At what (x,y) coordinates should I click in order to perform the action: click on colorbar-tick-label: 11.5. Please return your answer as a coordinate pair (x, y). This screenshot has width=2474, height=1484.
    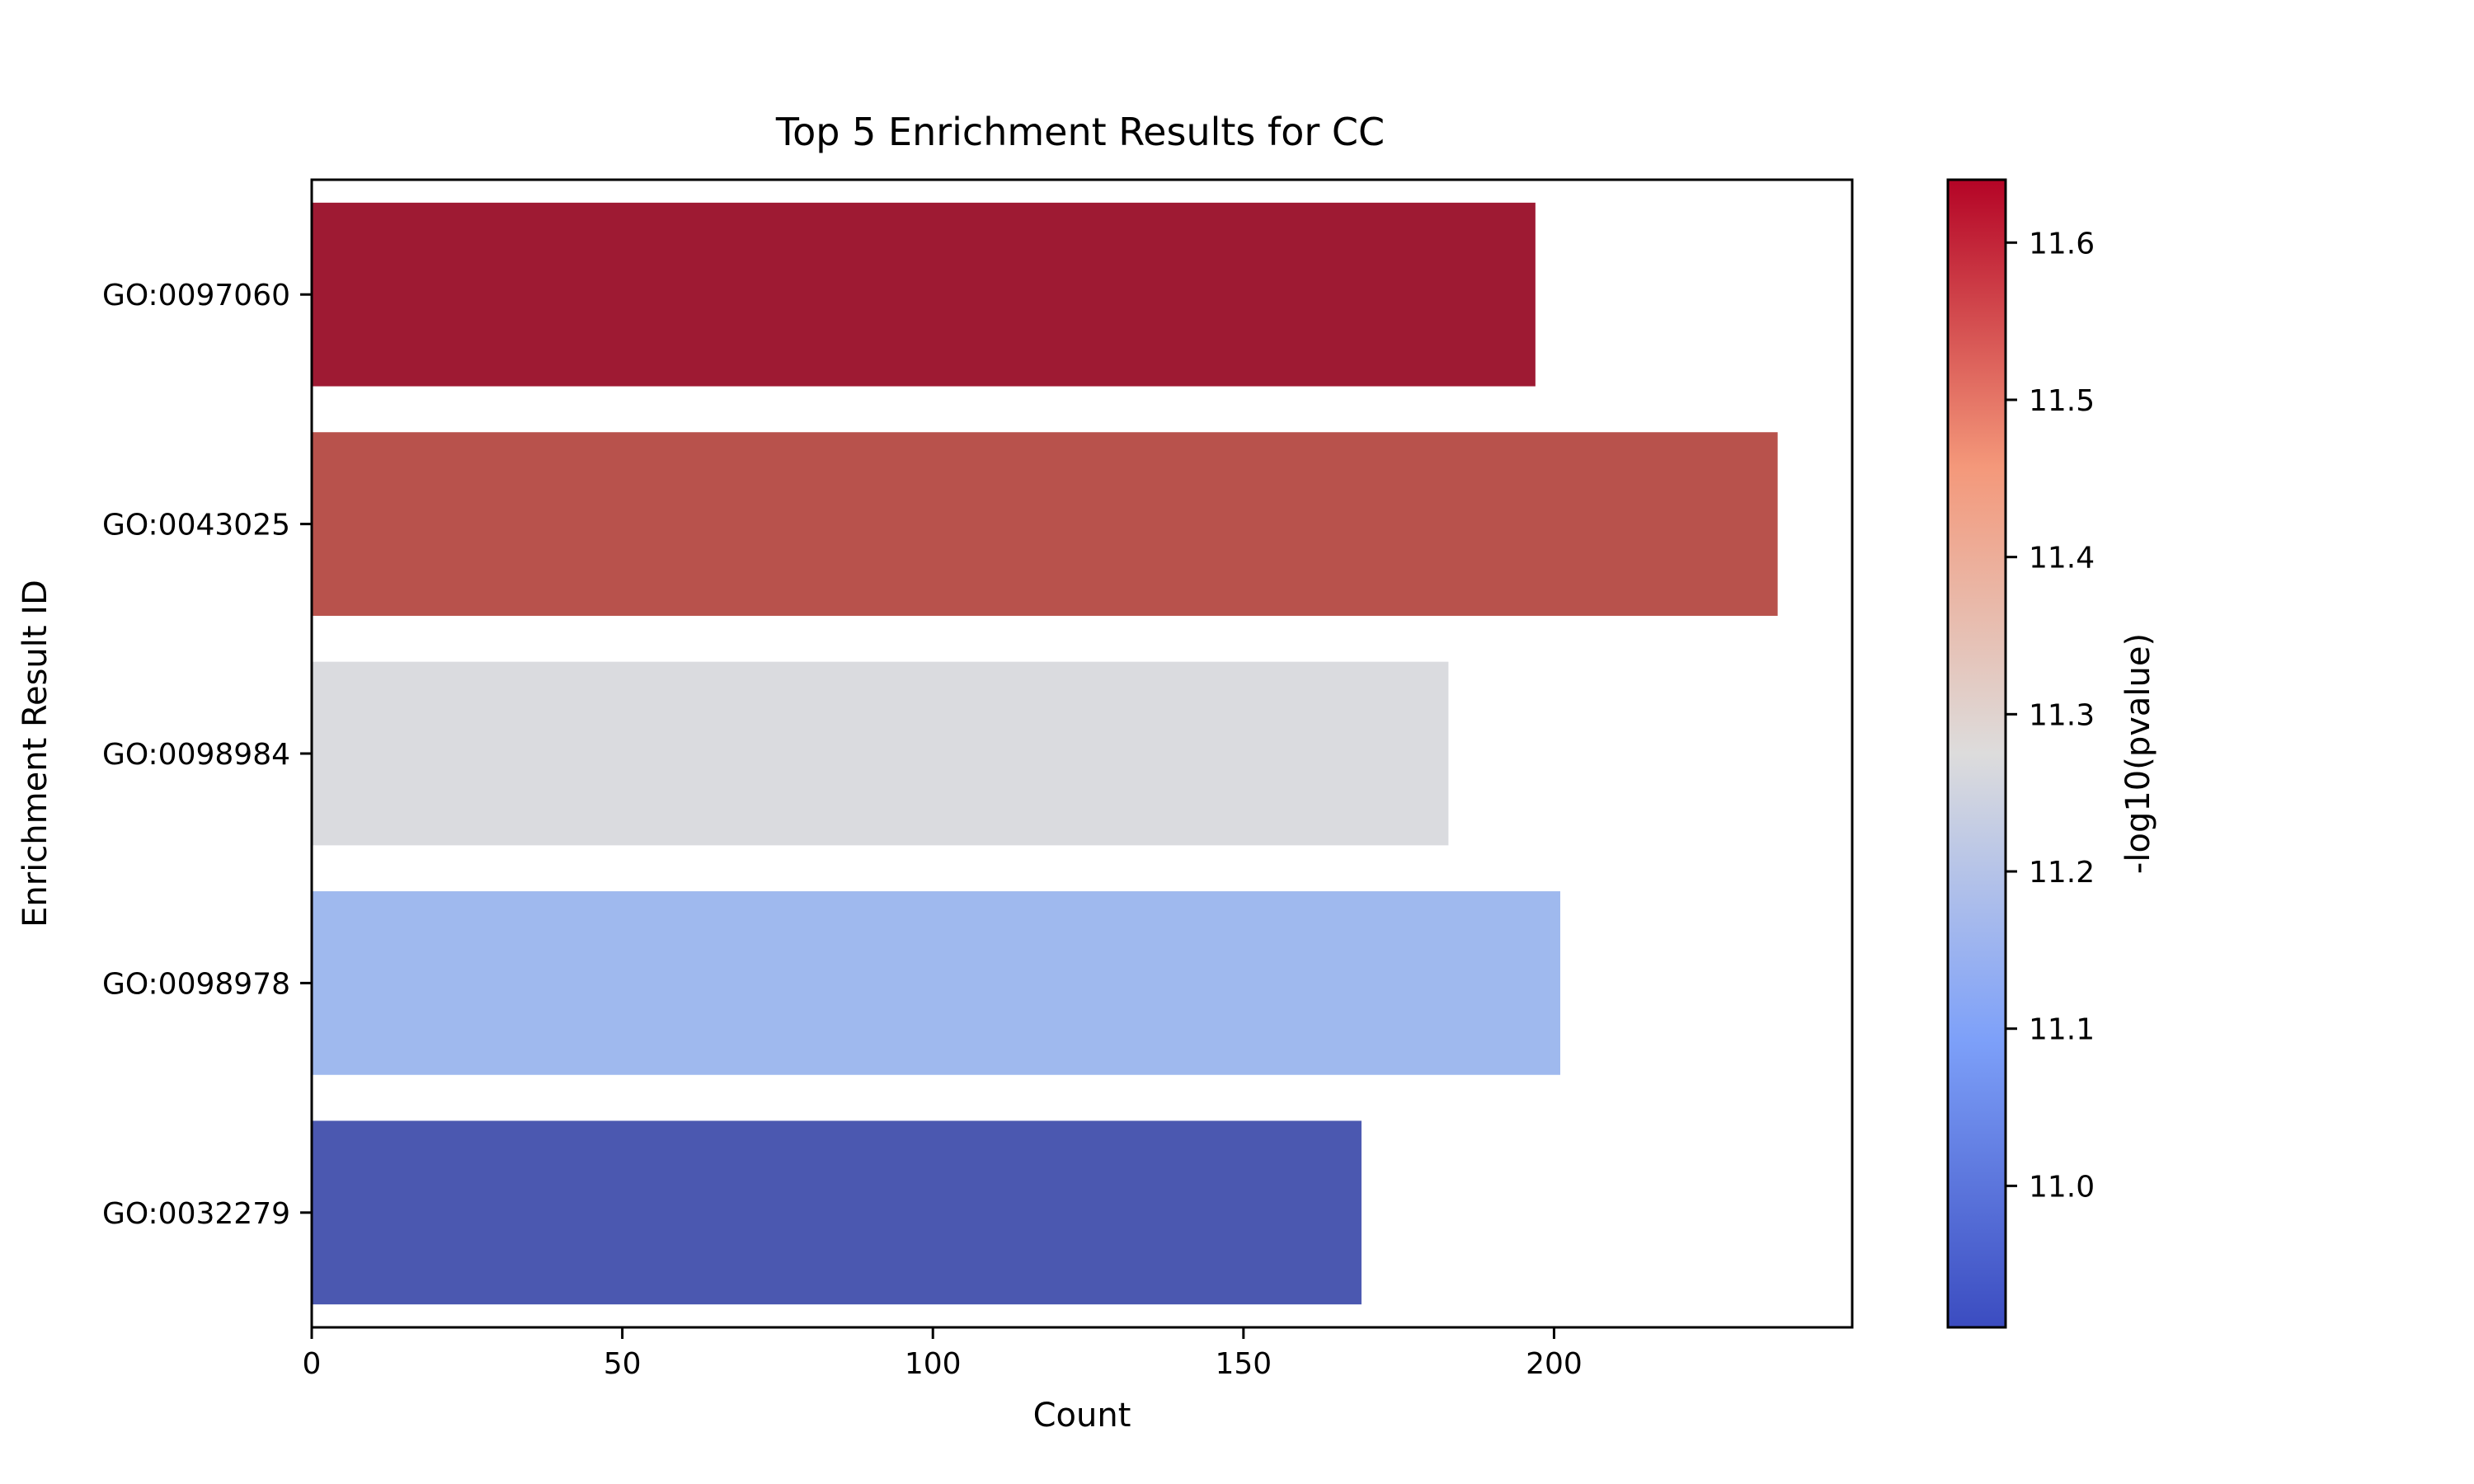
    Looking at the image, I should click on (2062, 401).